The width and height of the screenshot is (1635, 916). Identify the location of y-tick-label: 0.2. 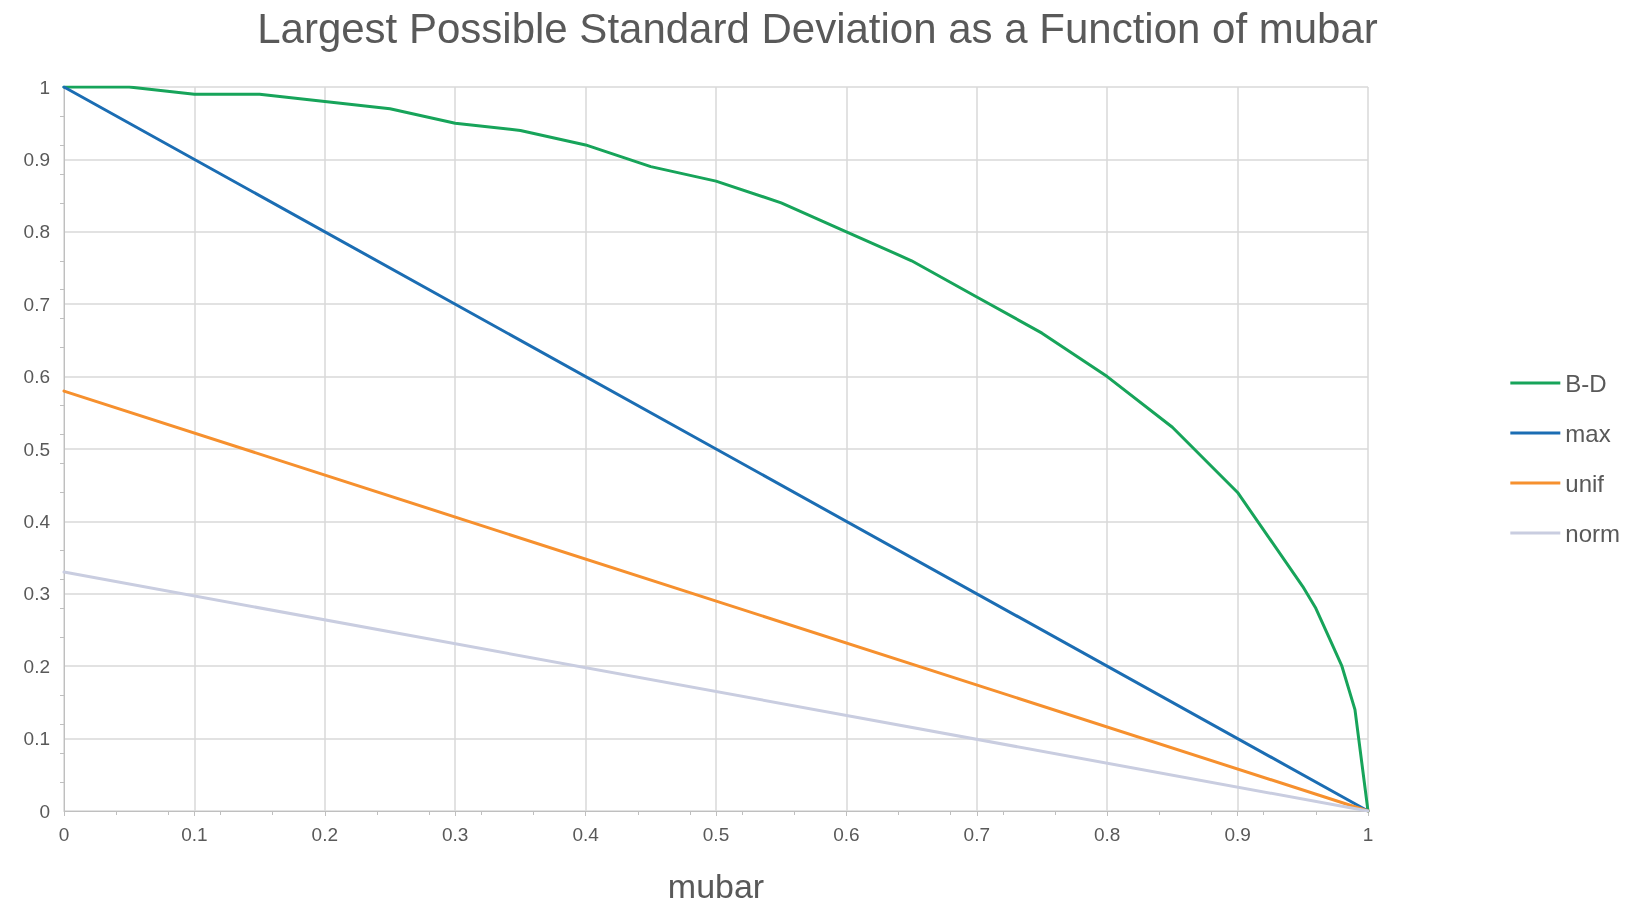
(36, 666).